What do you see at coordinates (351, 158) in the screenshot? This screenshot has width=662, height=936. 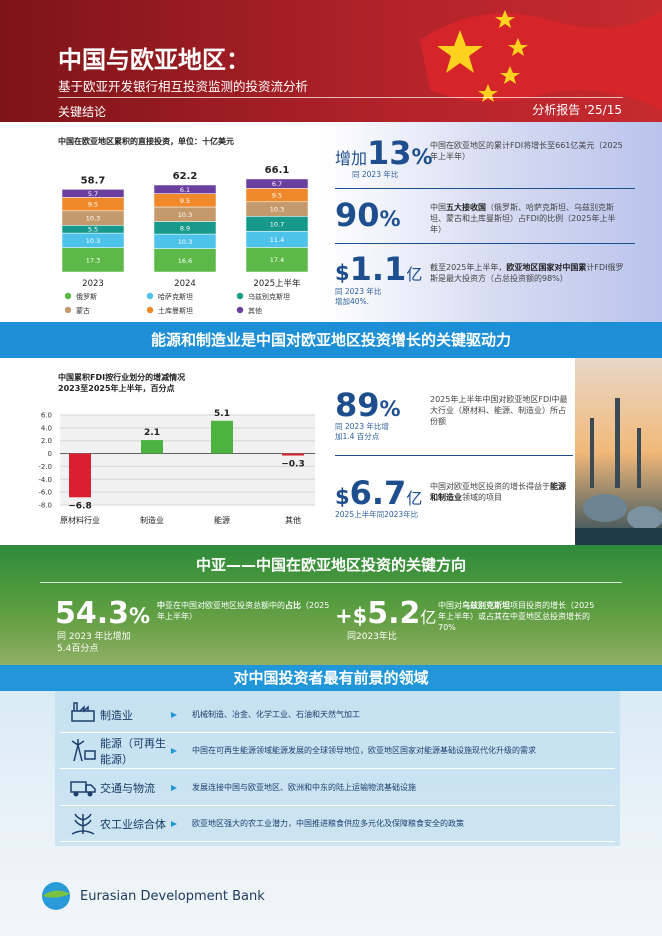 I see `prefix: 增加` at bounding box center [351, 158].